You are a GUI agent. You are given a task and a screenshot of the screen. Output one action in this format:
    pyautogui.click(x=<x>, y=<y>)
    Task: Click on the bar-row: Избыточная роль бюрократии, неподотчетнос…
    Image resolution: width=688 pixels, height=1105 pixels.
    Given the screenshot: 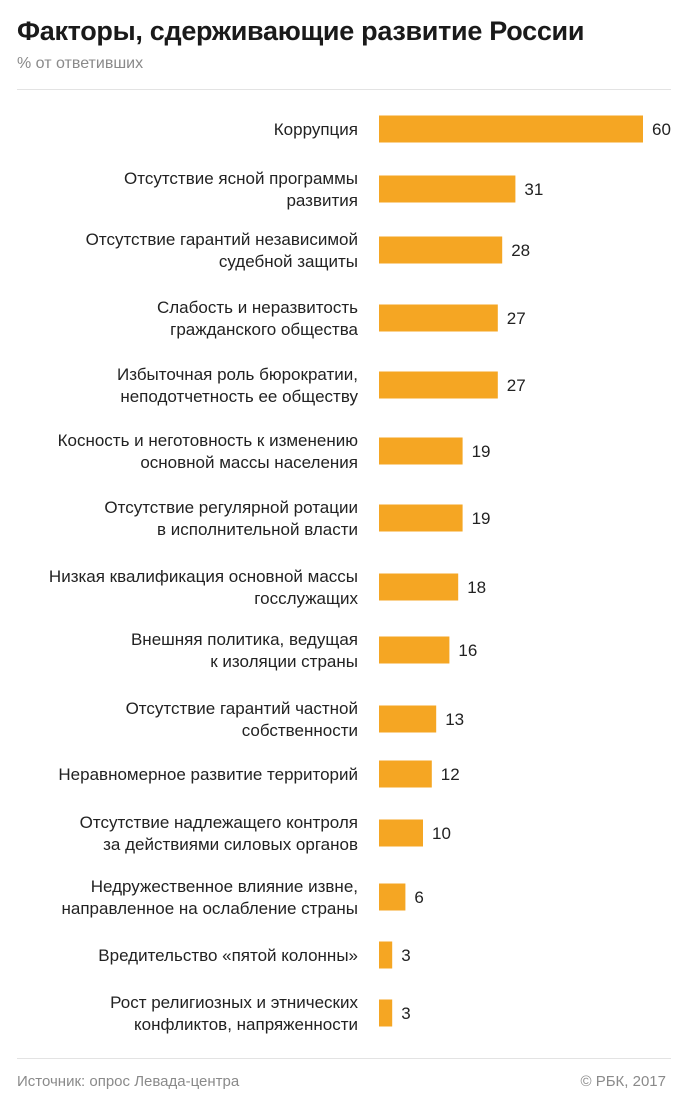 What is the action you would take?
    pyautogui.click(x=321, y=385)
    